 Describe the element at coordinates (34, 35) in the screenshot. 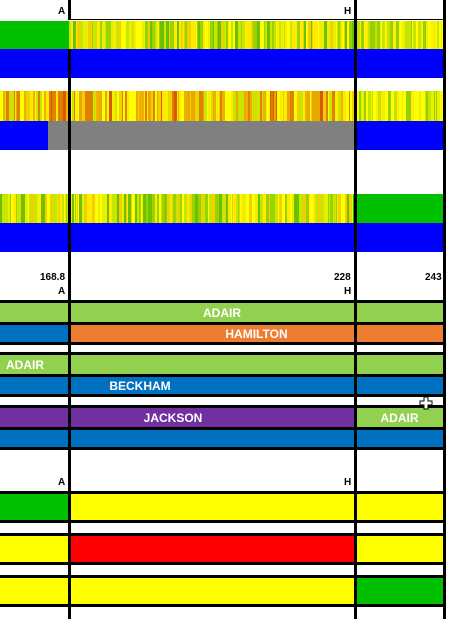

I see `strip-1-left-green` at that location.